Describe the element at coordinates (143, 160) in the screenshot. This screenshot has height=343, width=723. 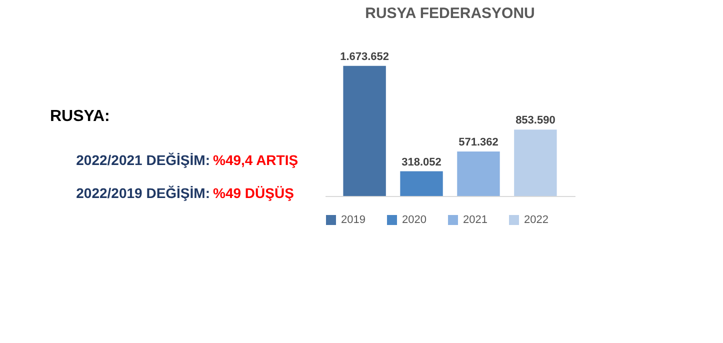
I see `text: 2022/2021 DEĞİŞİM:` at that location.